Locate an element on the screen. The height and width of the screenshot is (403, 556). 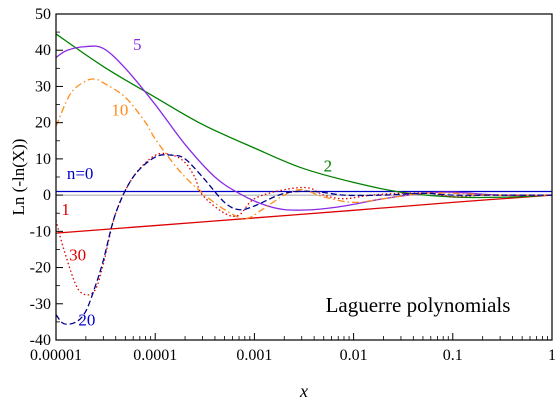
y-tick-label: 0 is located at coordinates (47, 195).